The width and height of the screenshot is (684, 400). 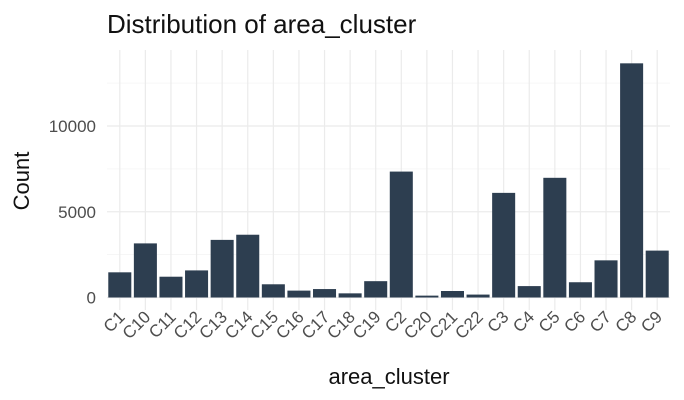 I want to click on y-tick-label: 10000, so click(x=72, y=126).